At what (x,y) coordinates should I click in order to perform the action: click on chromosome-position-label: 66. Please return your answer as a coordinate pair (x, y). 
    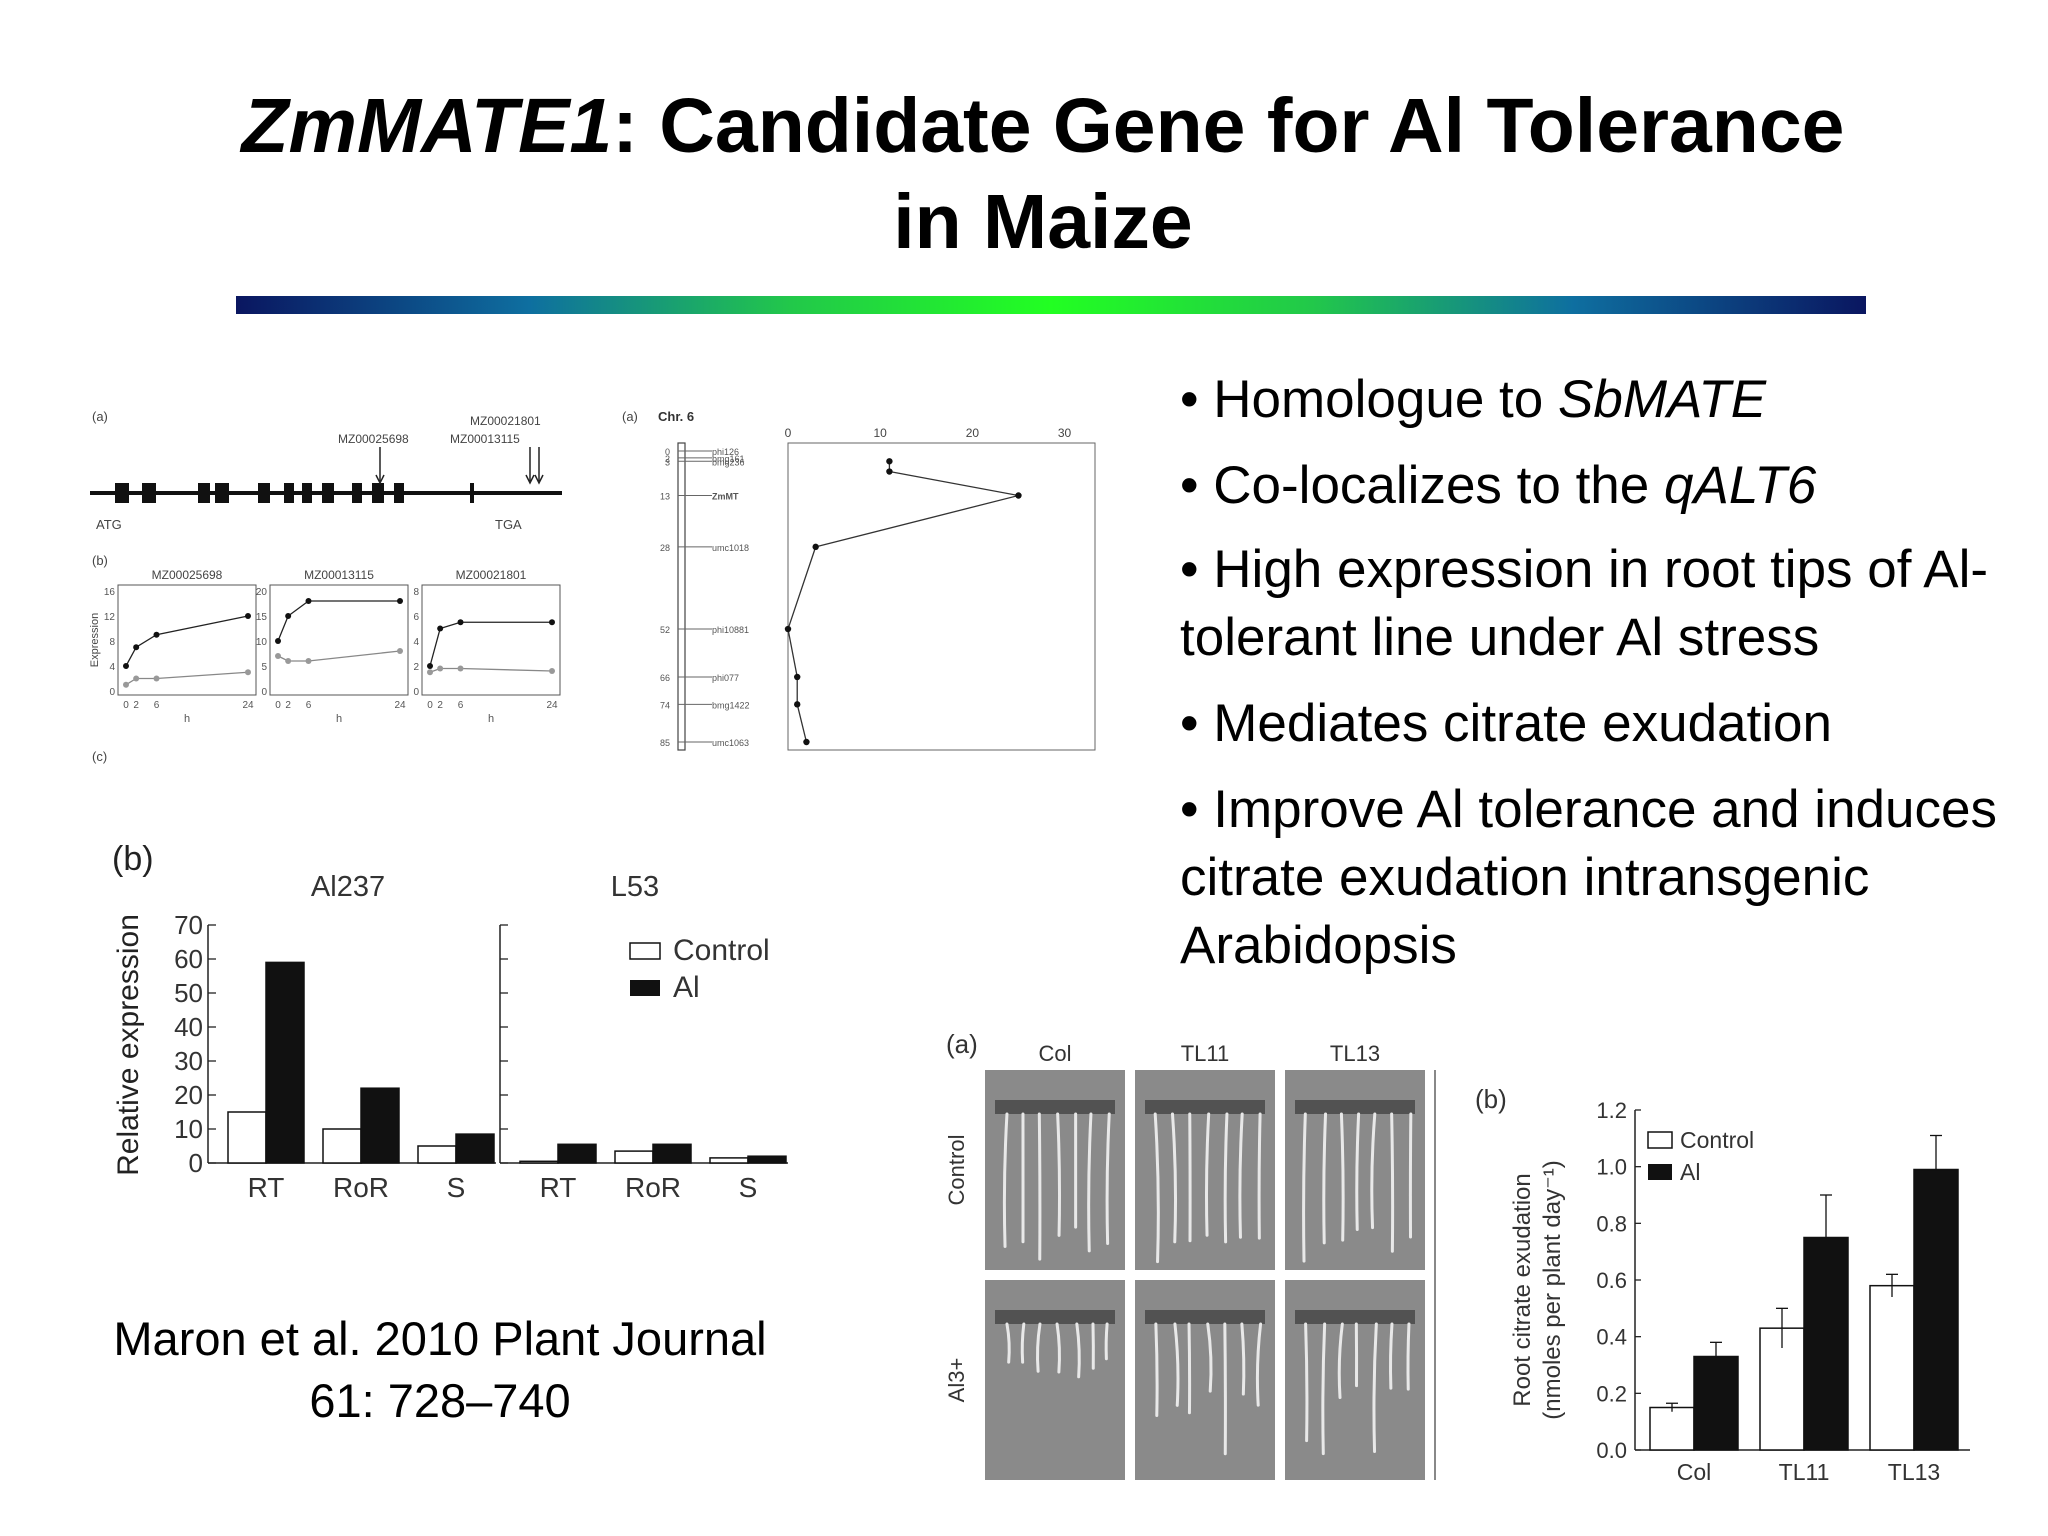
    Looking at the image, I should click on (665, 678).